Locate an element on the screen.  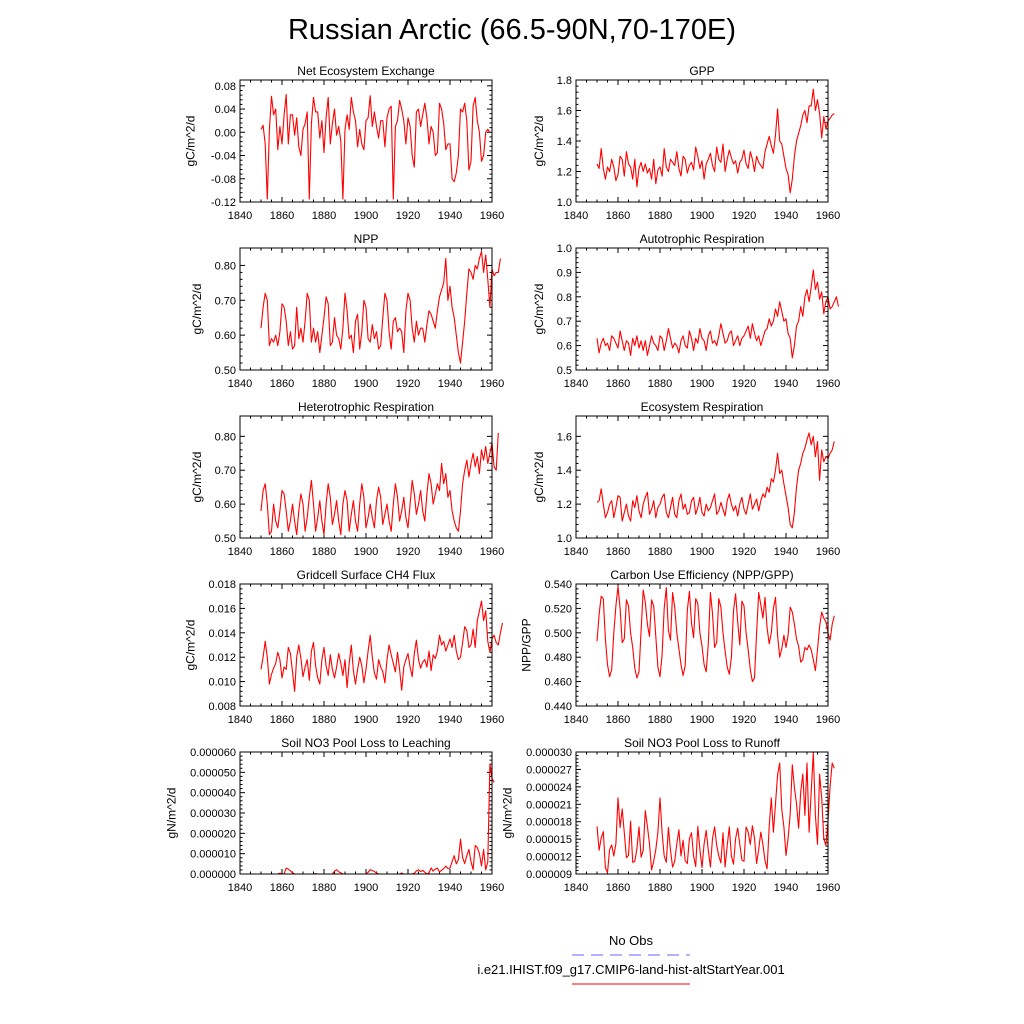
y-tick-label: 0.04 is located at coordinates (225, 110).